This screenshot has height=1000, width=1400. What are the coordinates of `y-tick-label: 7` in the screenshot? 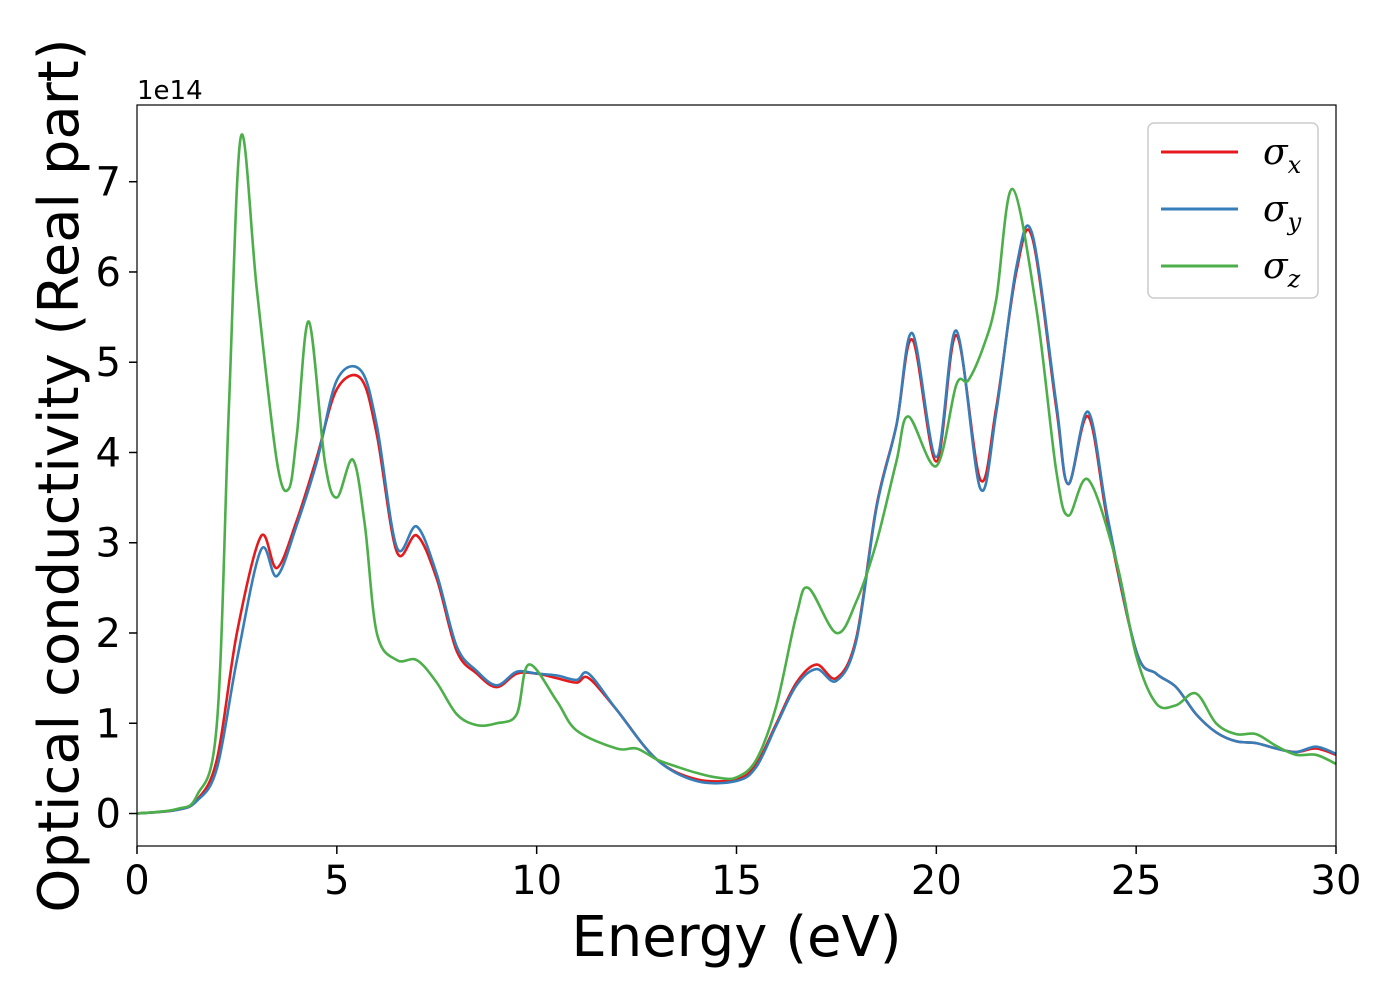 It's located at (108, 183).